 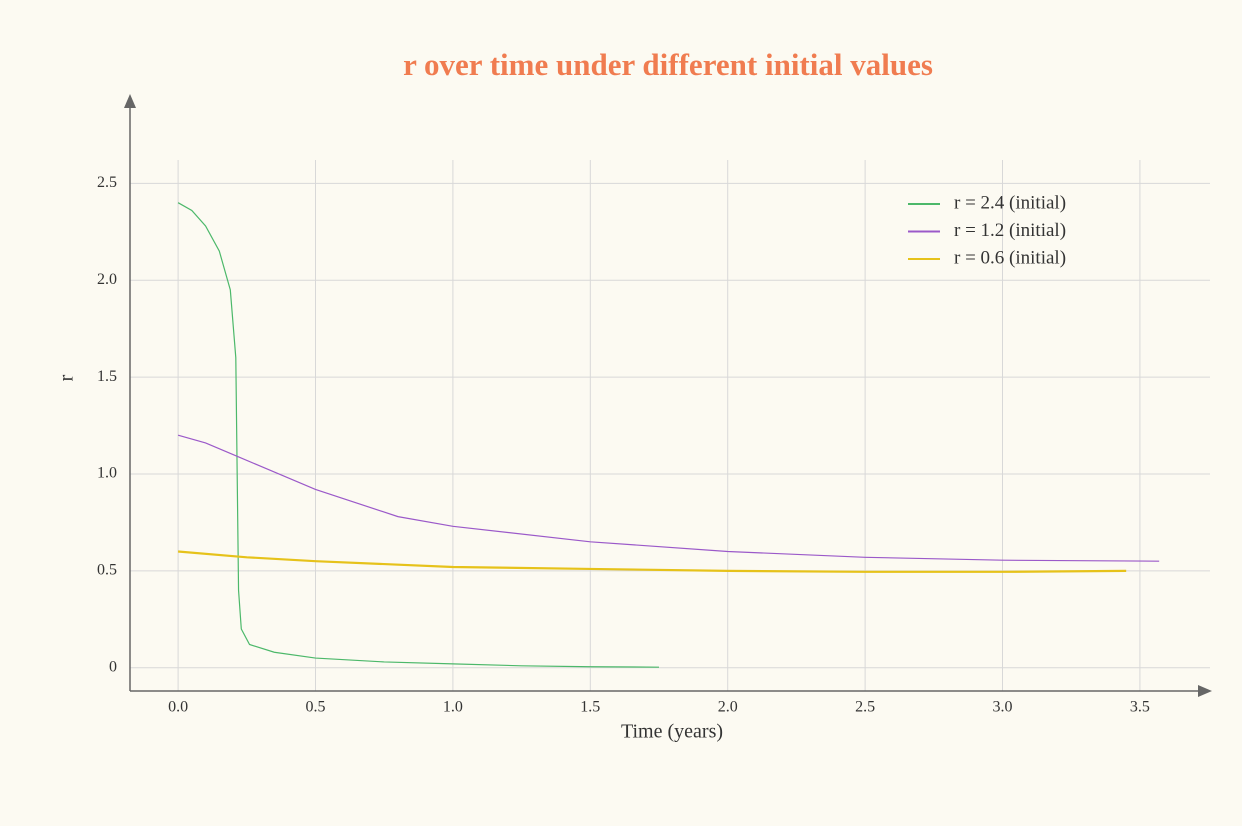 I want to click on y-axis-label: r, so click(x=67, y=377).